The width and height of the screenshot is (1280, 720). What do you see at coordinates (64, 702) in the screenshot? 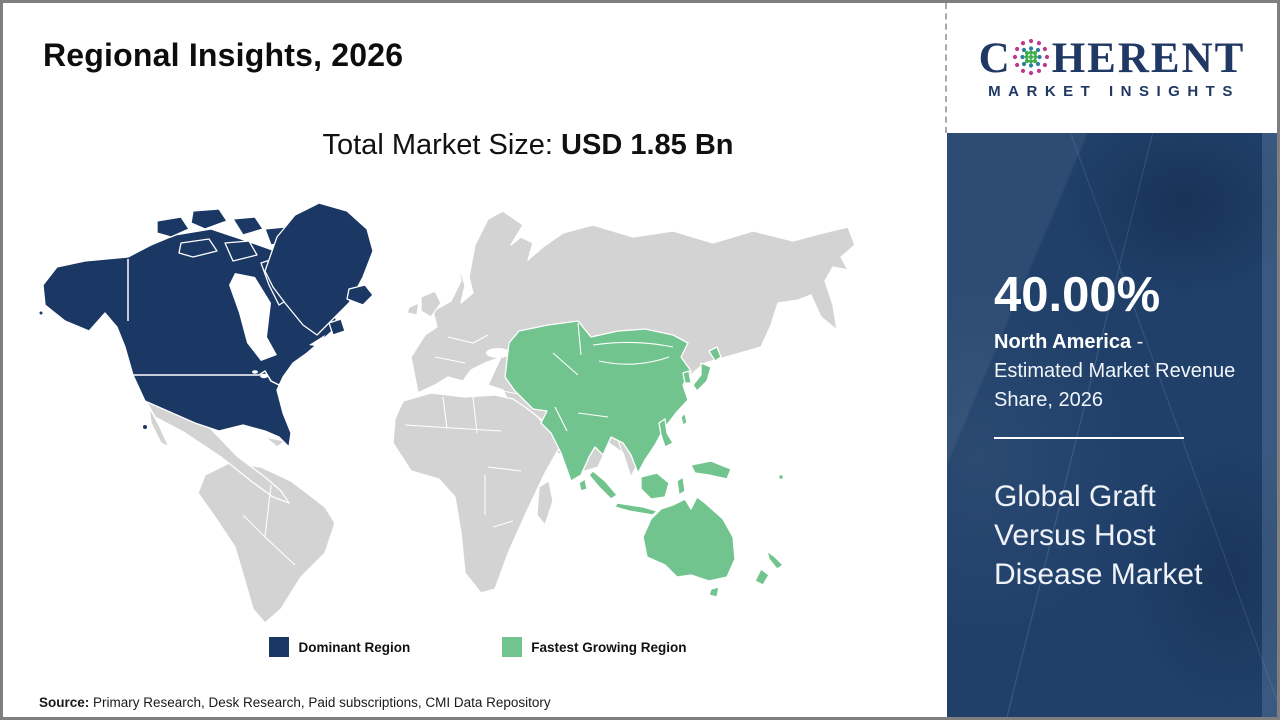
I see `source-label: Source:` at bounding box center [64, 702].